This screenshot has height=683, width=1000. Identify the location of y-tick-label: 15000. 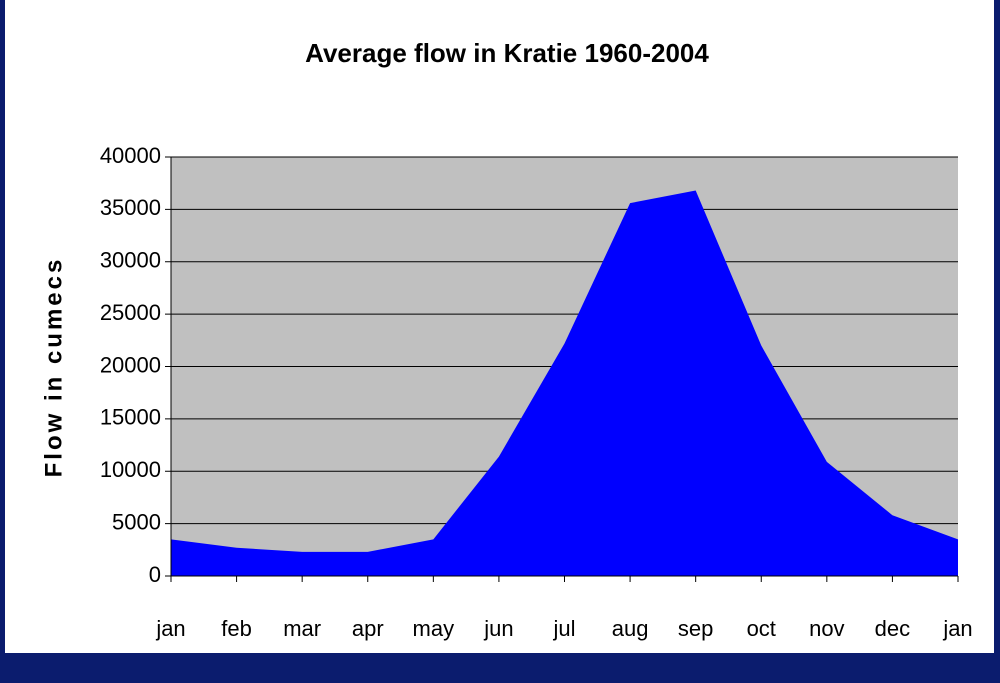
(130, 417).